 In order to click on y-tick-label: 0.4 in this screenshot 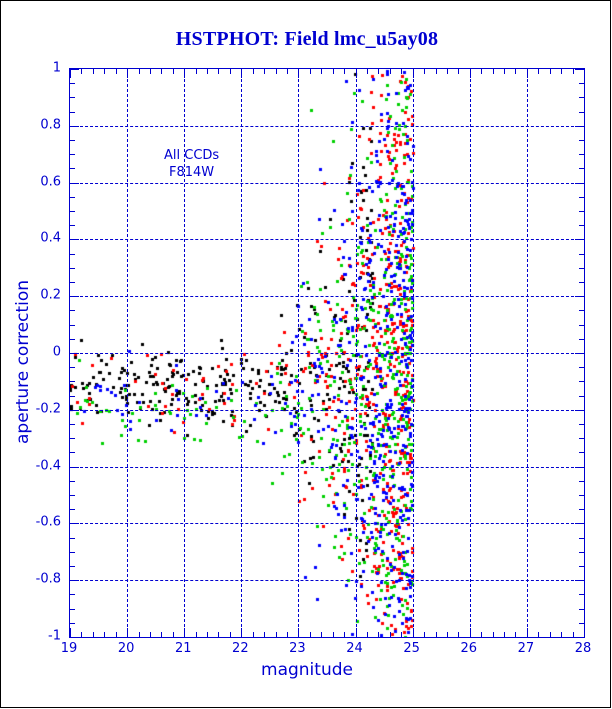, I will do `click(50, 238)`.